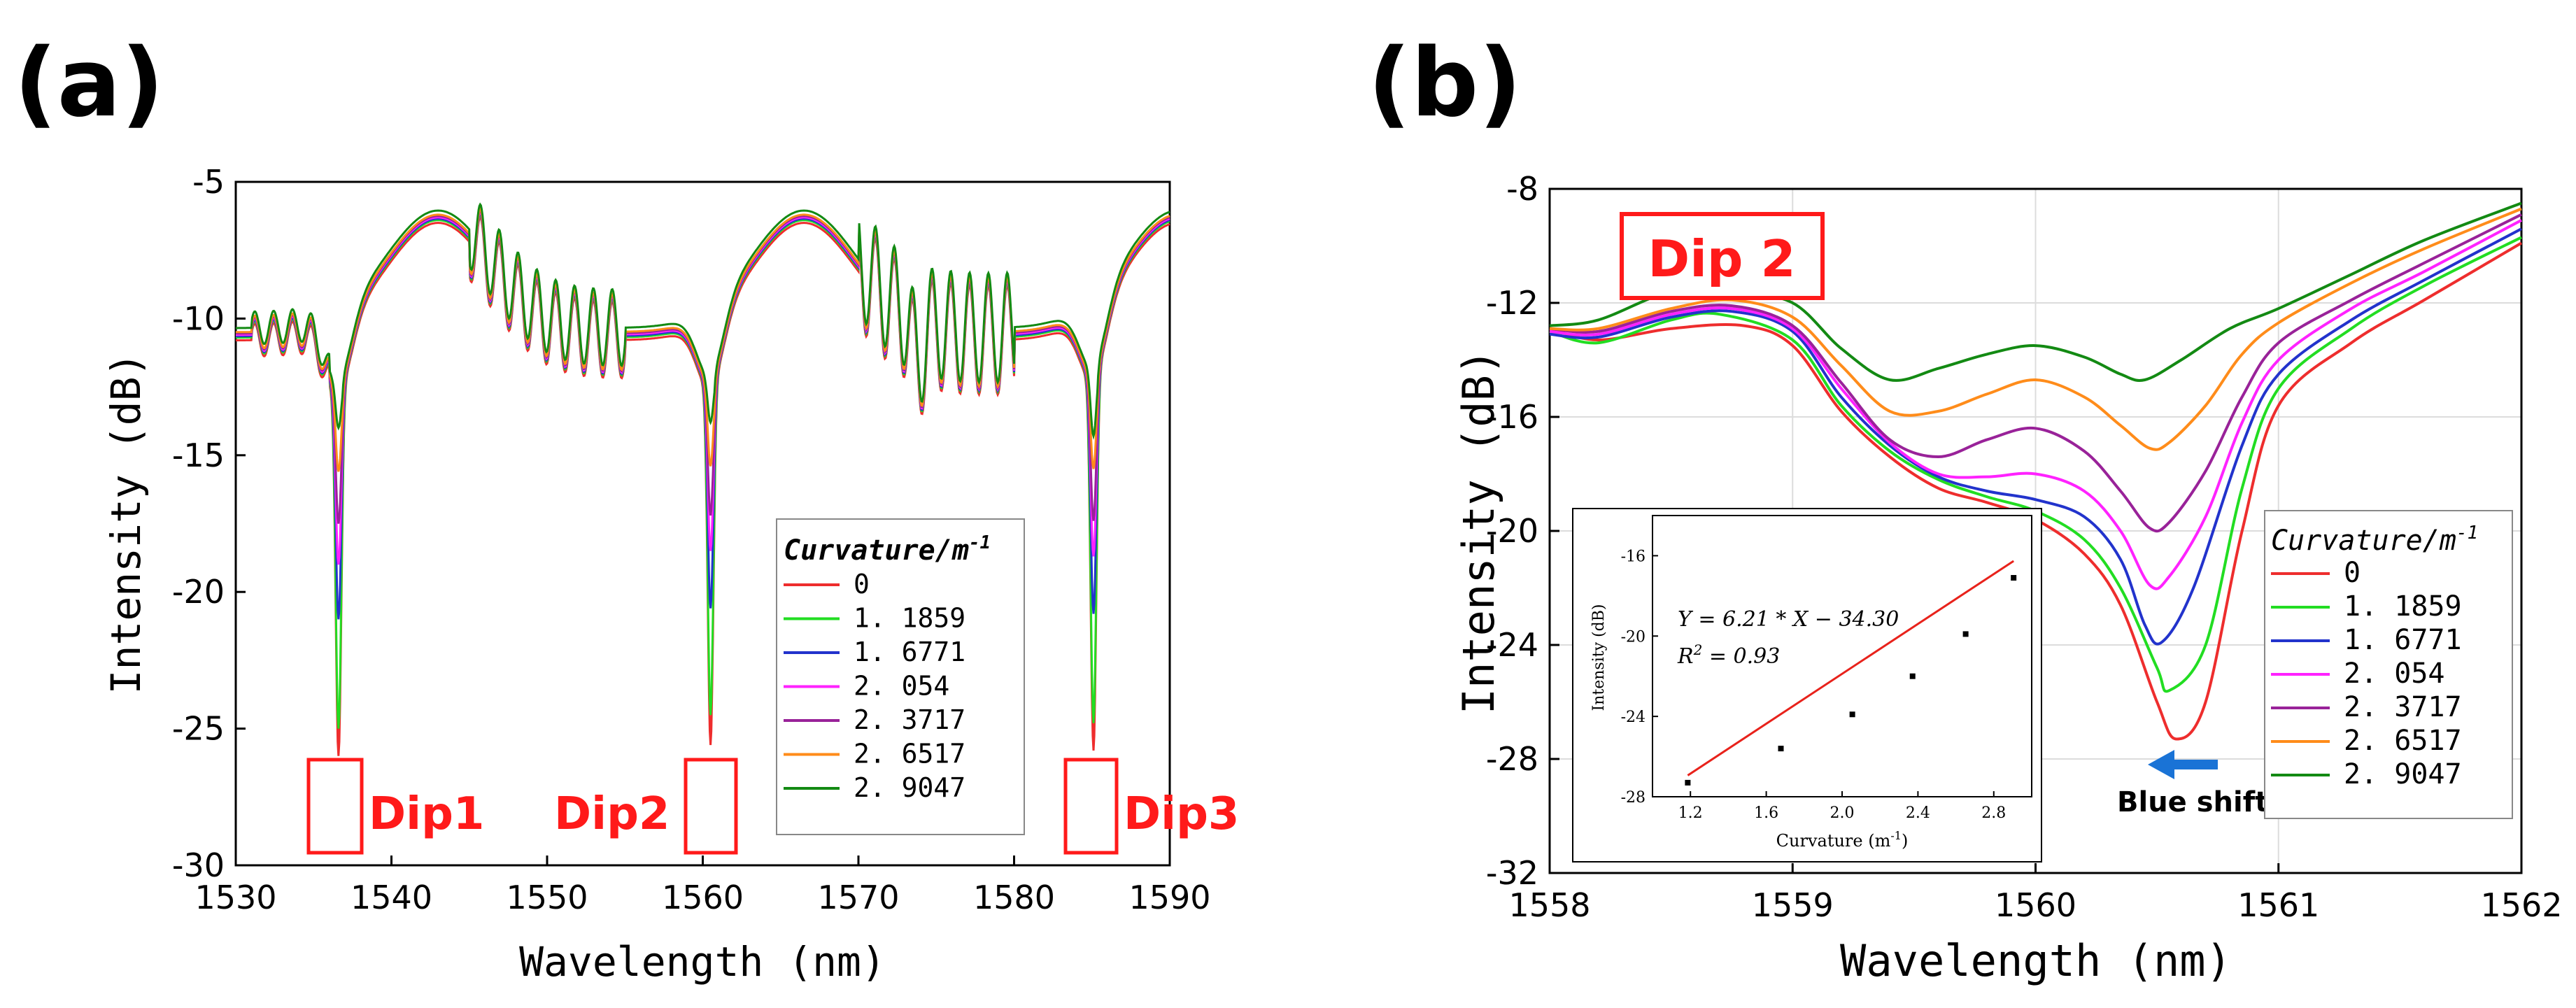  What do you see at coordinates (1512, 531) in the screenshot?
I see `y-tick-label-b: -20` at bounding box center [1512, 531].